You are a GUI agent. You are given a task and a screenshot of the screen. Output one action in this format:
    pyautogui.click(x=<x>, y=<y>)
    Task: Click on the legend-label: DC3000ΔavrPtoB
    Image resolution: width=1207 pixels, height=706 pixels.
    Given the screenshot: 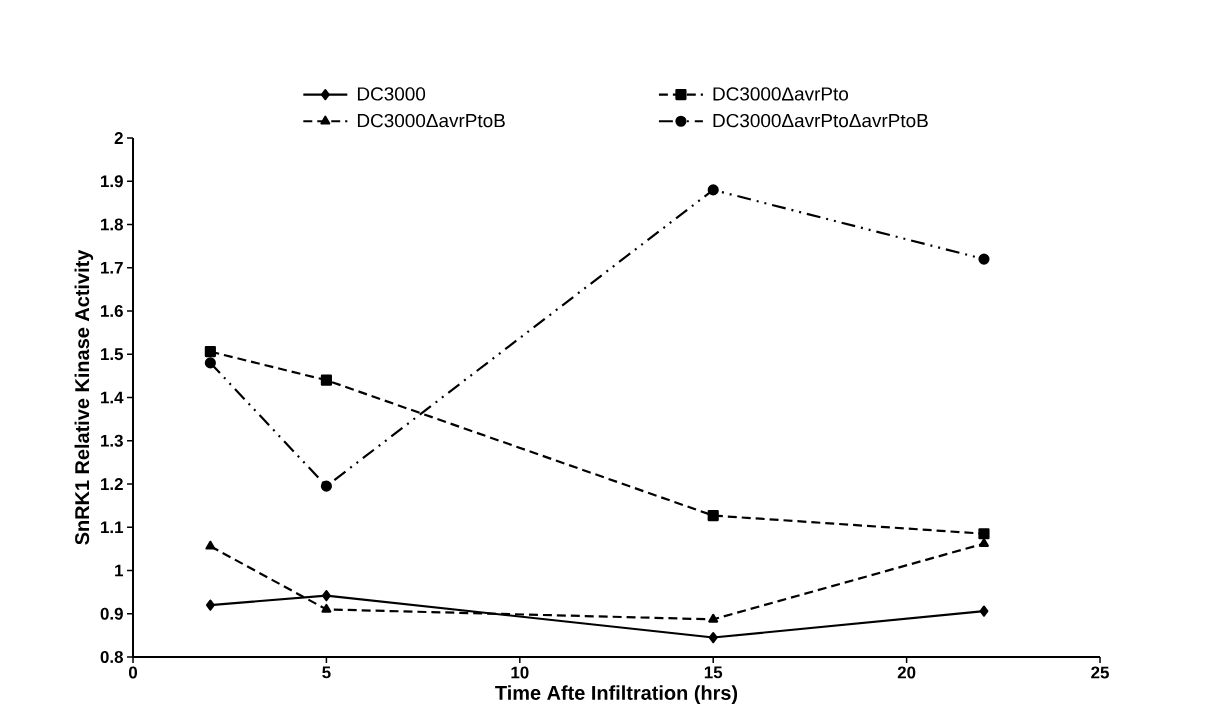 What is the action you would take?
    pyautogui.click(x=431, y=120)
    